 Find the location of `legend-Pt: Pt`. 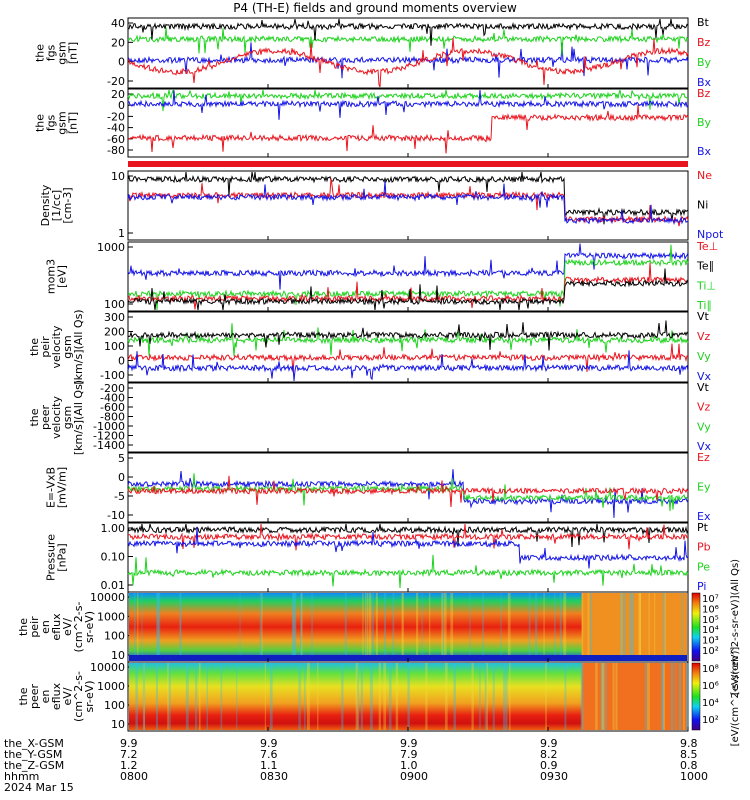

legend-Pt: Pt is located at coordinates (703, 527).